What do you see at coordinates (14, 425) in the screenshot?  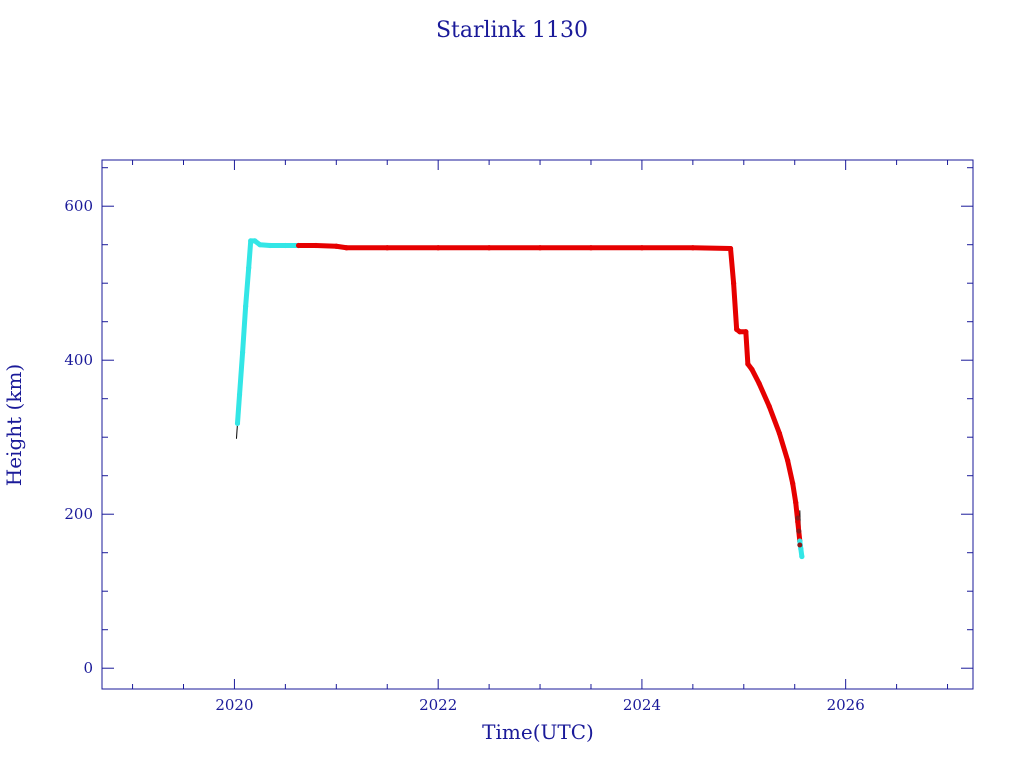 I see `y-axis-label: Height (km)` at bounding box center [14, 425].